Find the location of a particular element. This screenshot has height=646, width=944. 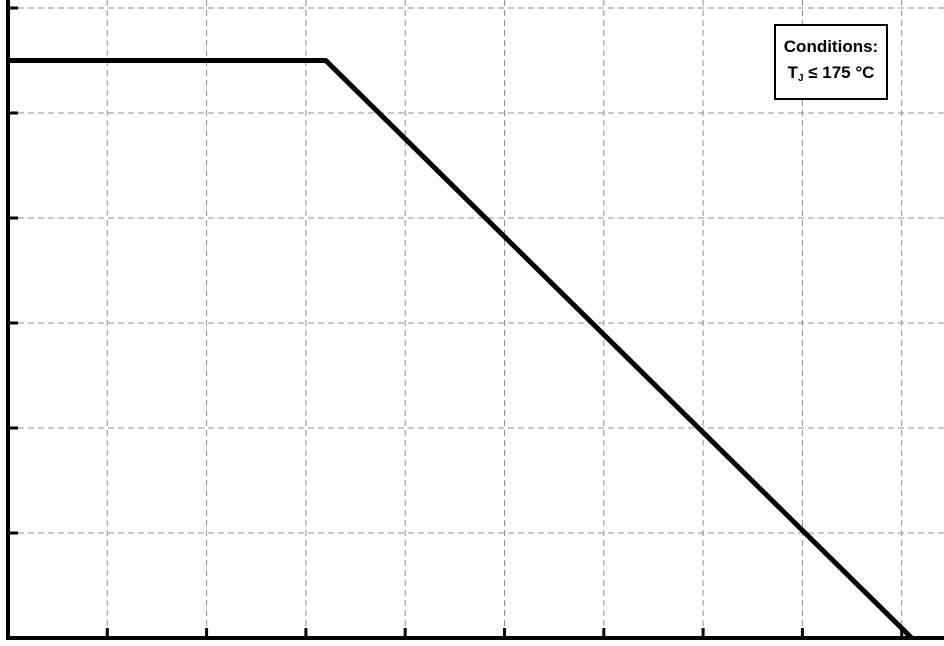

tj-symbol: T is located at coordinates (792, 72).